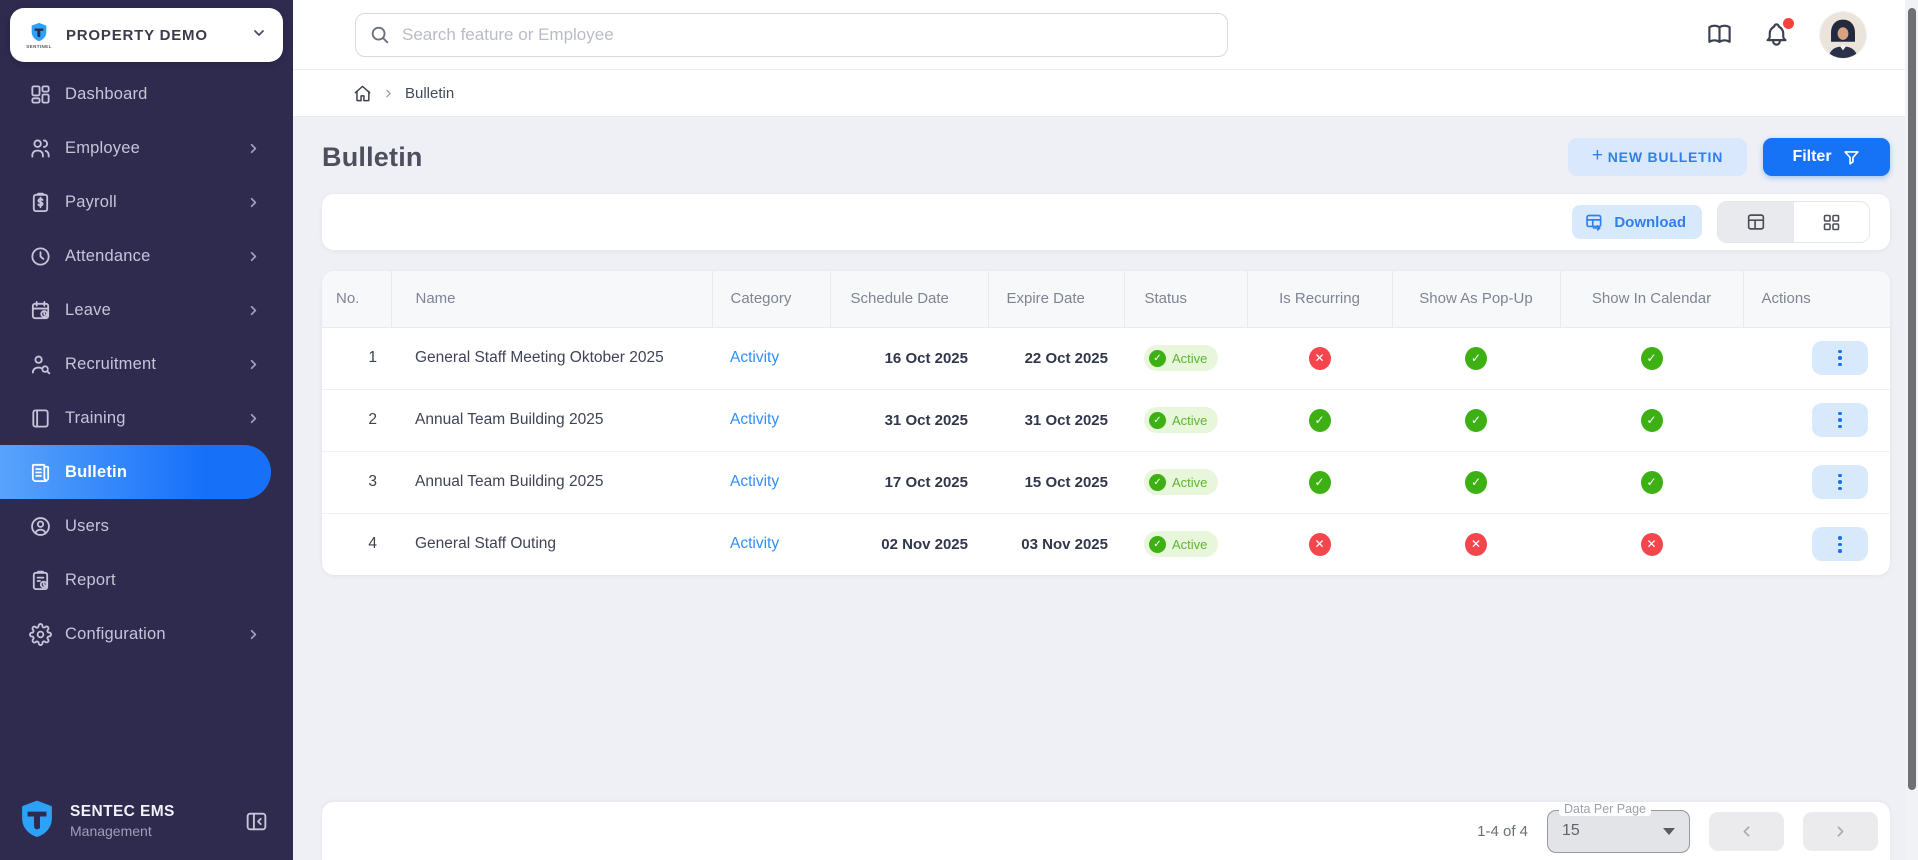 The image size is (1918, 860). Describe the element at coordinates (256, 821) in the screenshot. I see `sidebar-collapse-button` at that location.